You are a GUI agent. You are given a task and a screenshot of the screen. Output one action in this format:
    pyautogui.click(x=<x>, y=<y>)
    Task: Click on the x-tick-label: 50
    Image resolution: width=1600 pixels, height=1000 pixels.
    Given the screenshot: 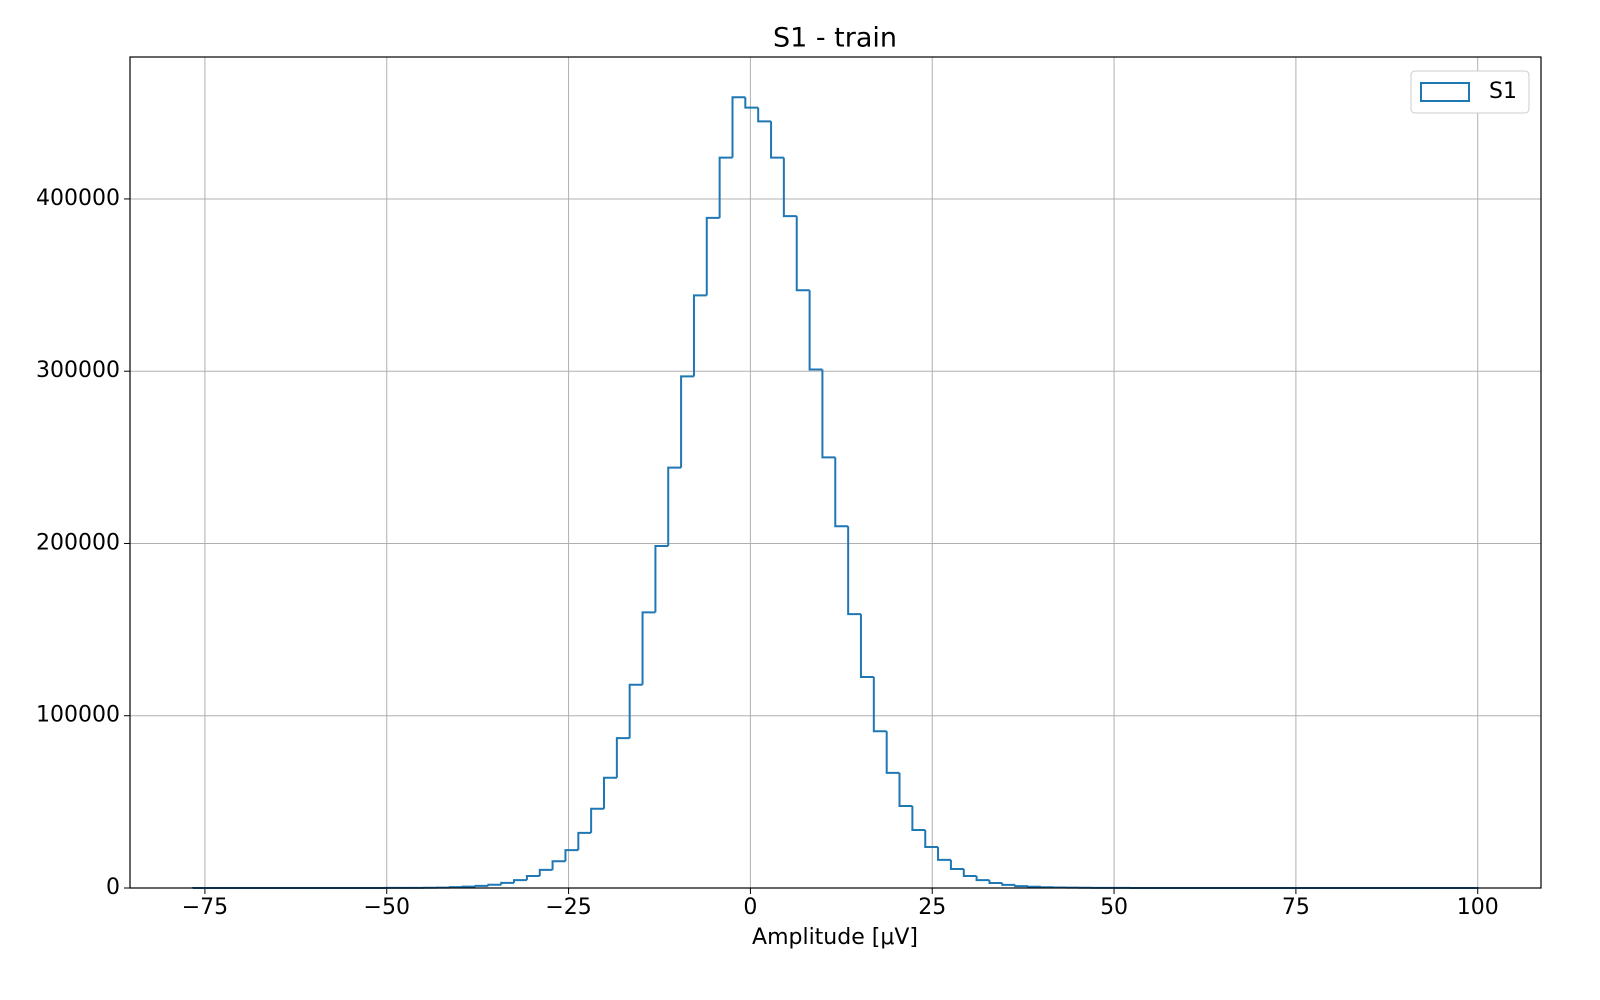 What is the action you would take?
    pyautogui.click(x=1114, y=907)
    